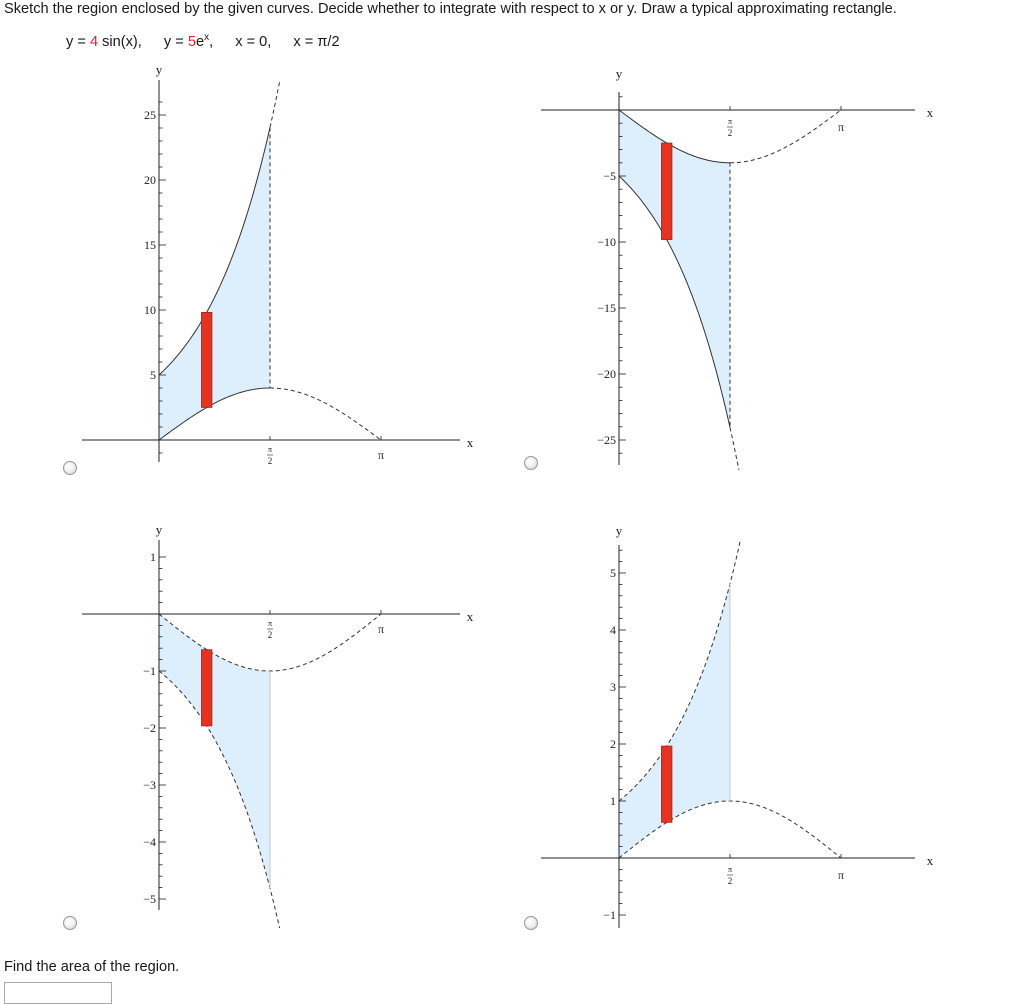  Describe the element at coordinates (150, 115) in the screenshot. I see `y-tick-label: 25` at that location.